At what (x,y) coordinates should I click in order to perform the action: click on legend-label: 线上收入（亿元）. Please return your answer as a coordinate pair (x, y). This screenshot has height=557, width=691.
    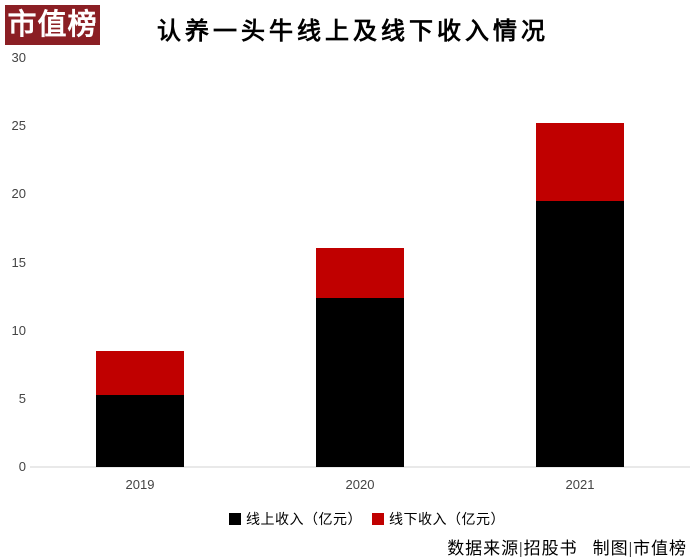
    Looking at the image, I should click on (304, 520).